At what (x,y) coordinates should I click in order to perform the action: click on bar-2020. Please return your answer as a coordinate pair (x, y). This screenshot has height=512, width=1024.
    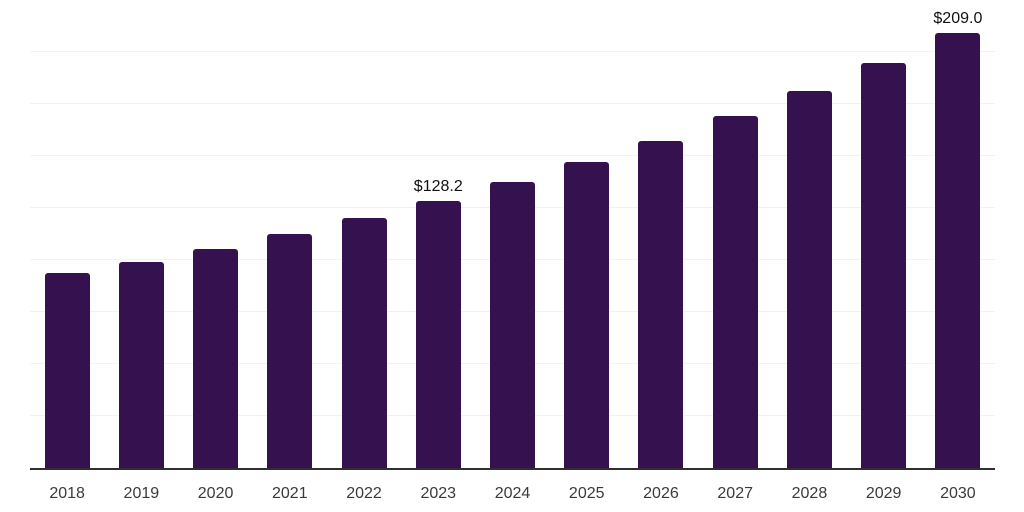
    Looking at the image, I should click on (216, 358).